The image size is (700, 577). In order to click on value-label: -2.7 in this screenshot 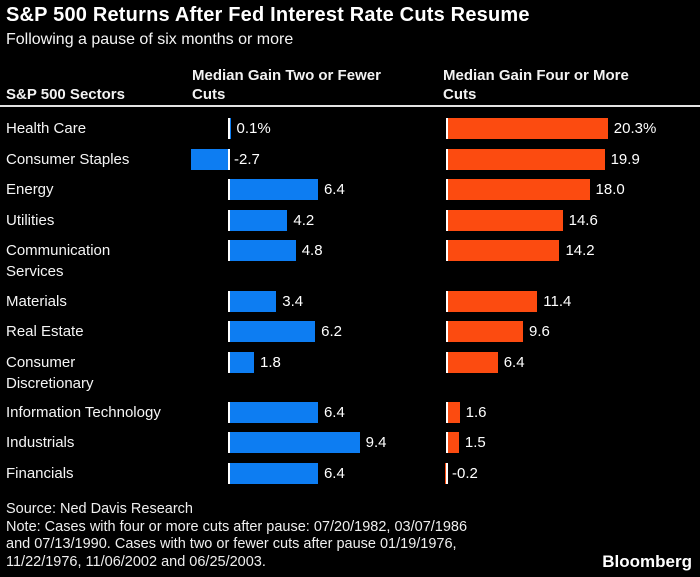, I will do `click(247, 159)`.